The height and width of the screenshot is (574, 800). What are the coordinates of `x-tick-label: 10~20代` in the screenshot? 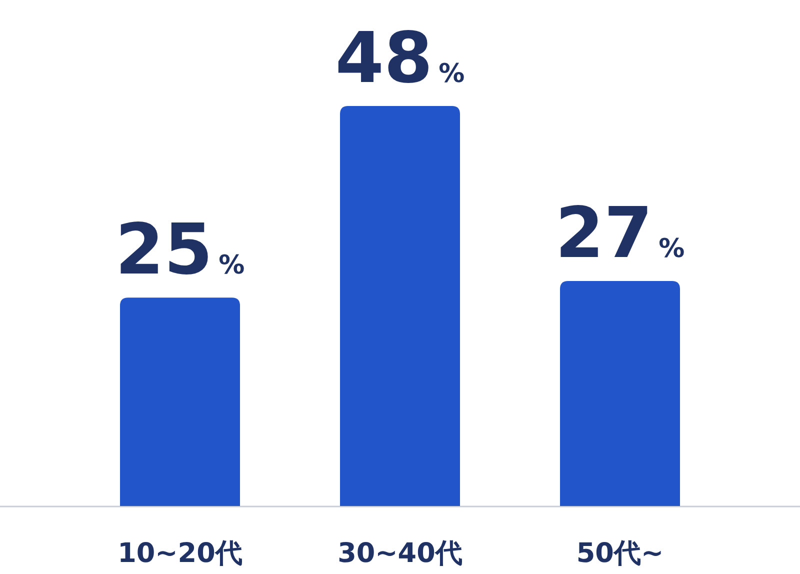 It's located at (180, 553).